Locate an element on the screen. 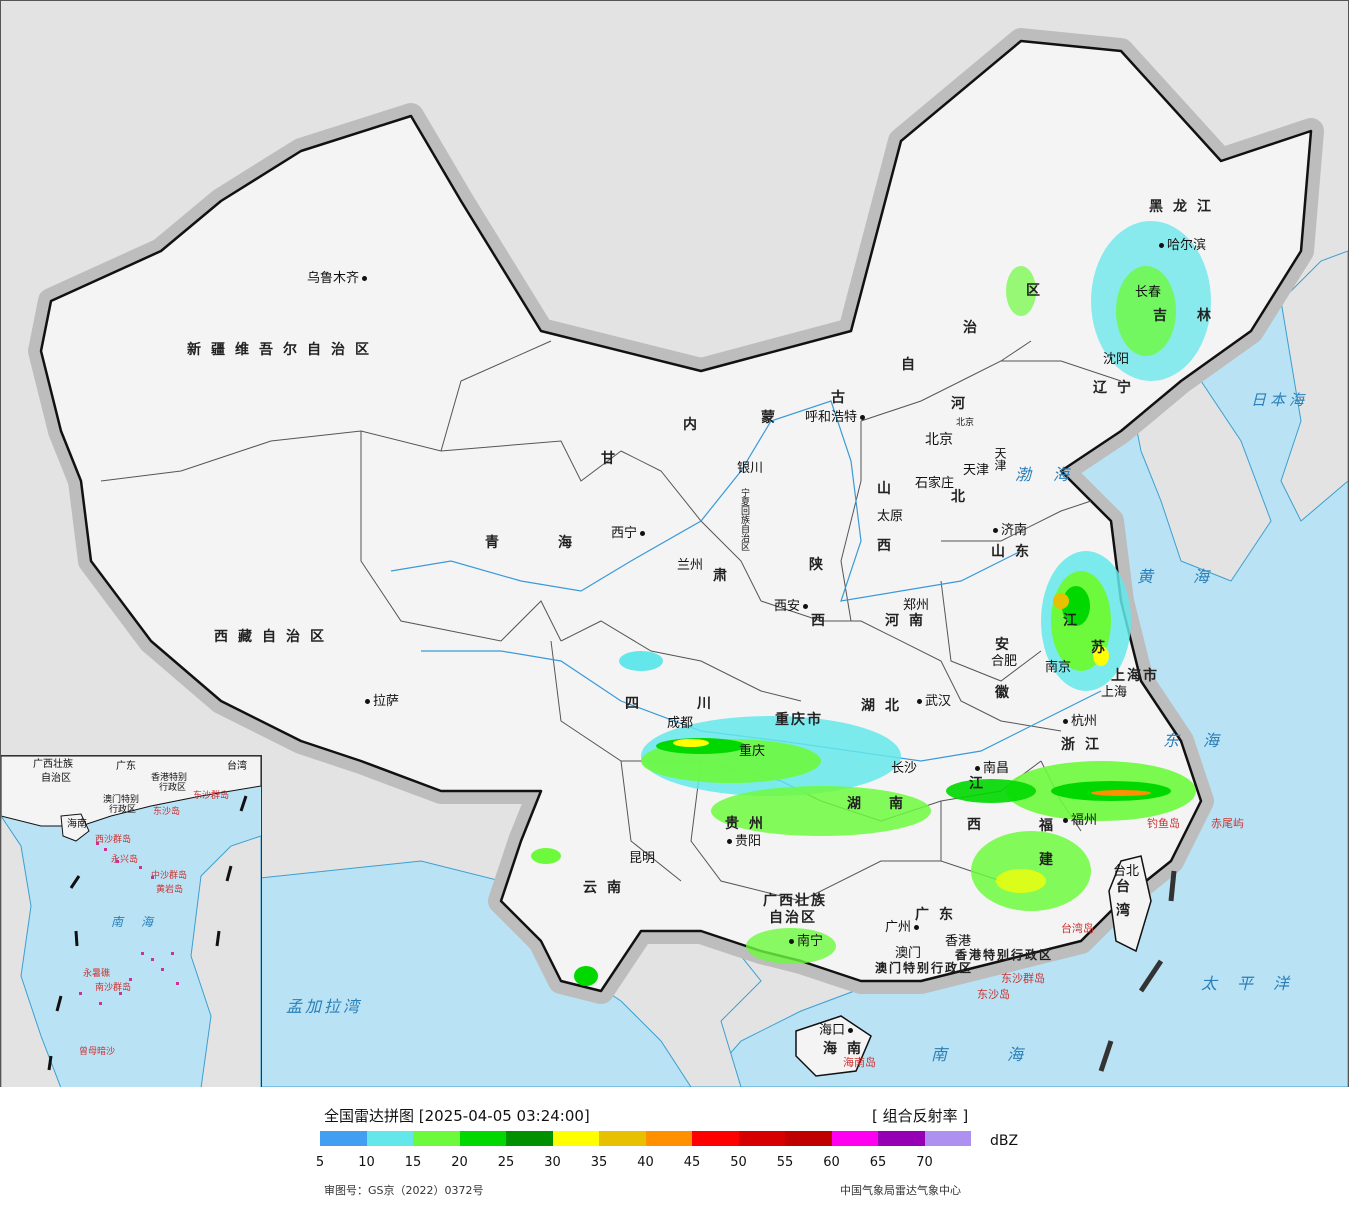 The height and width of the screenshot is (1208, 1349). city-macao: 澳门 is located at coordinates (908, 953).